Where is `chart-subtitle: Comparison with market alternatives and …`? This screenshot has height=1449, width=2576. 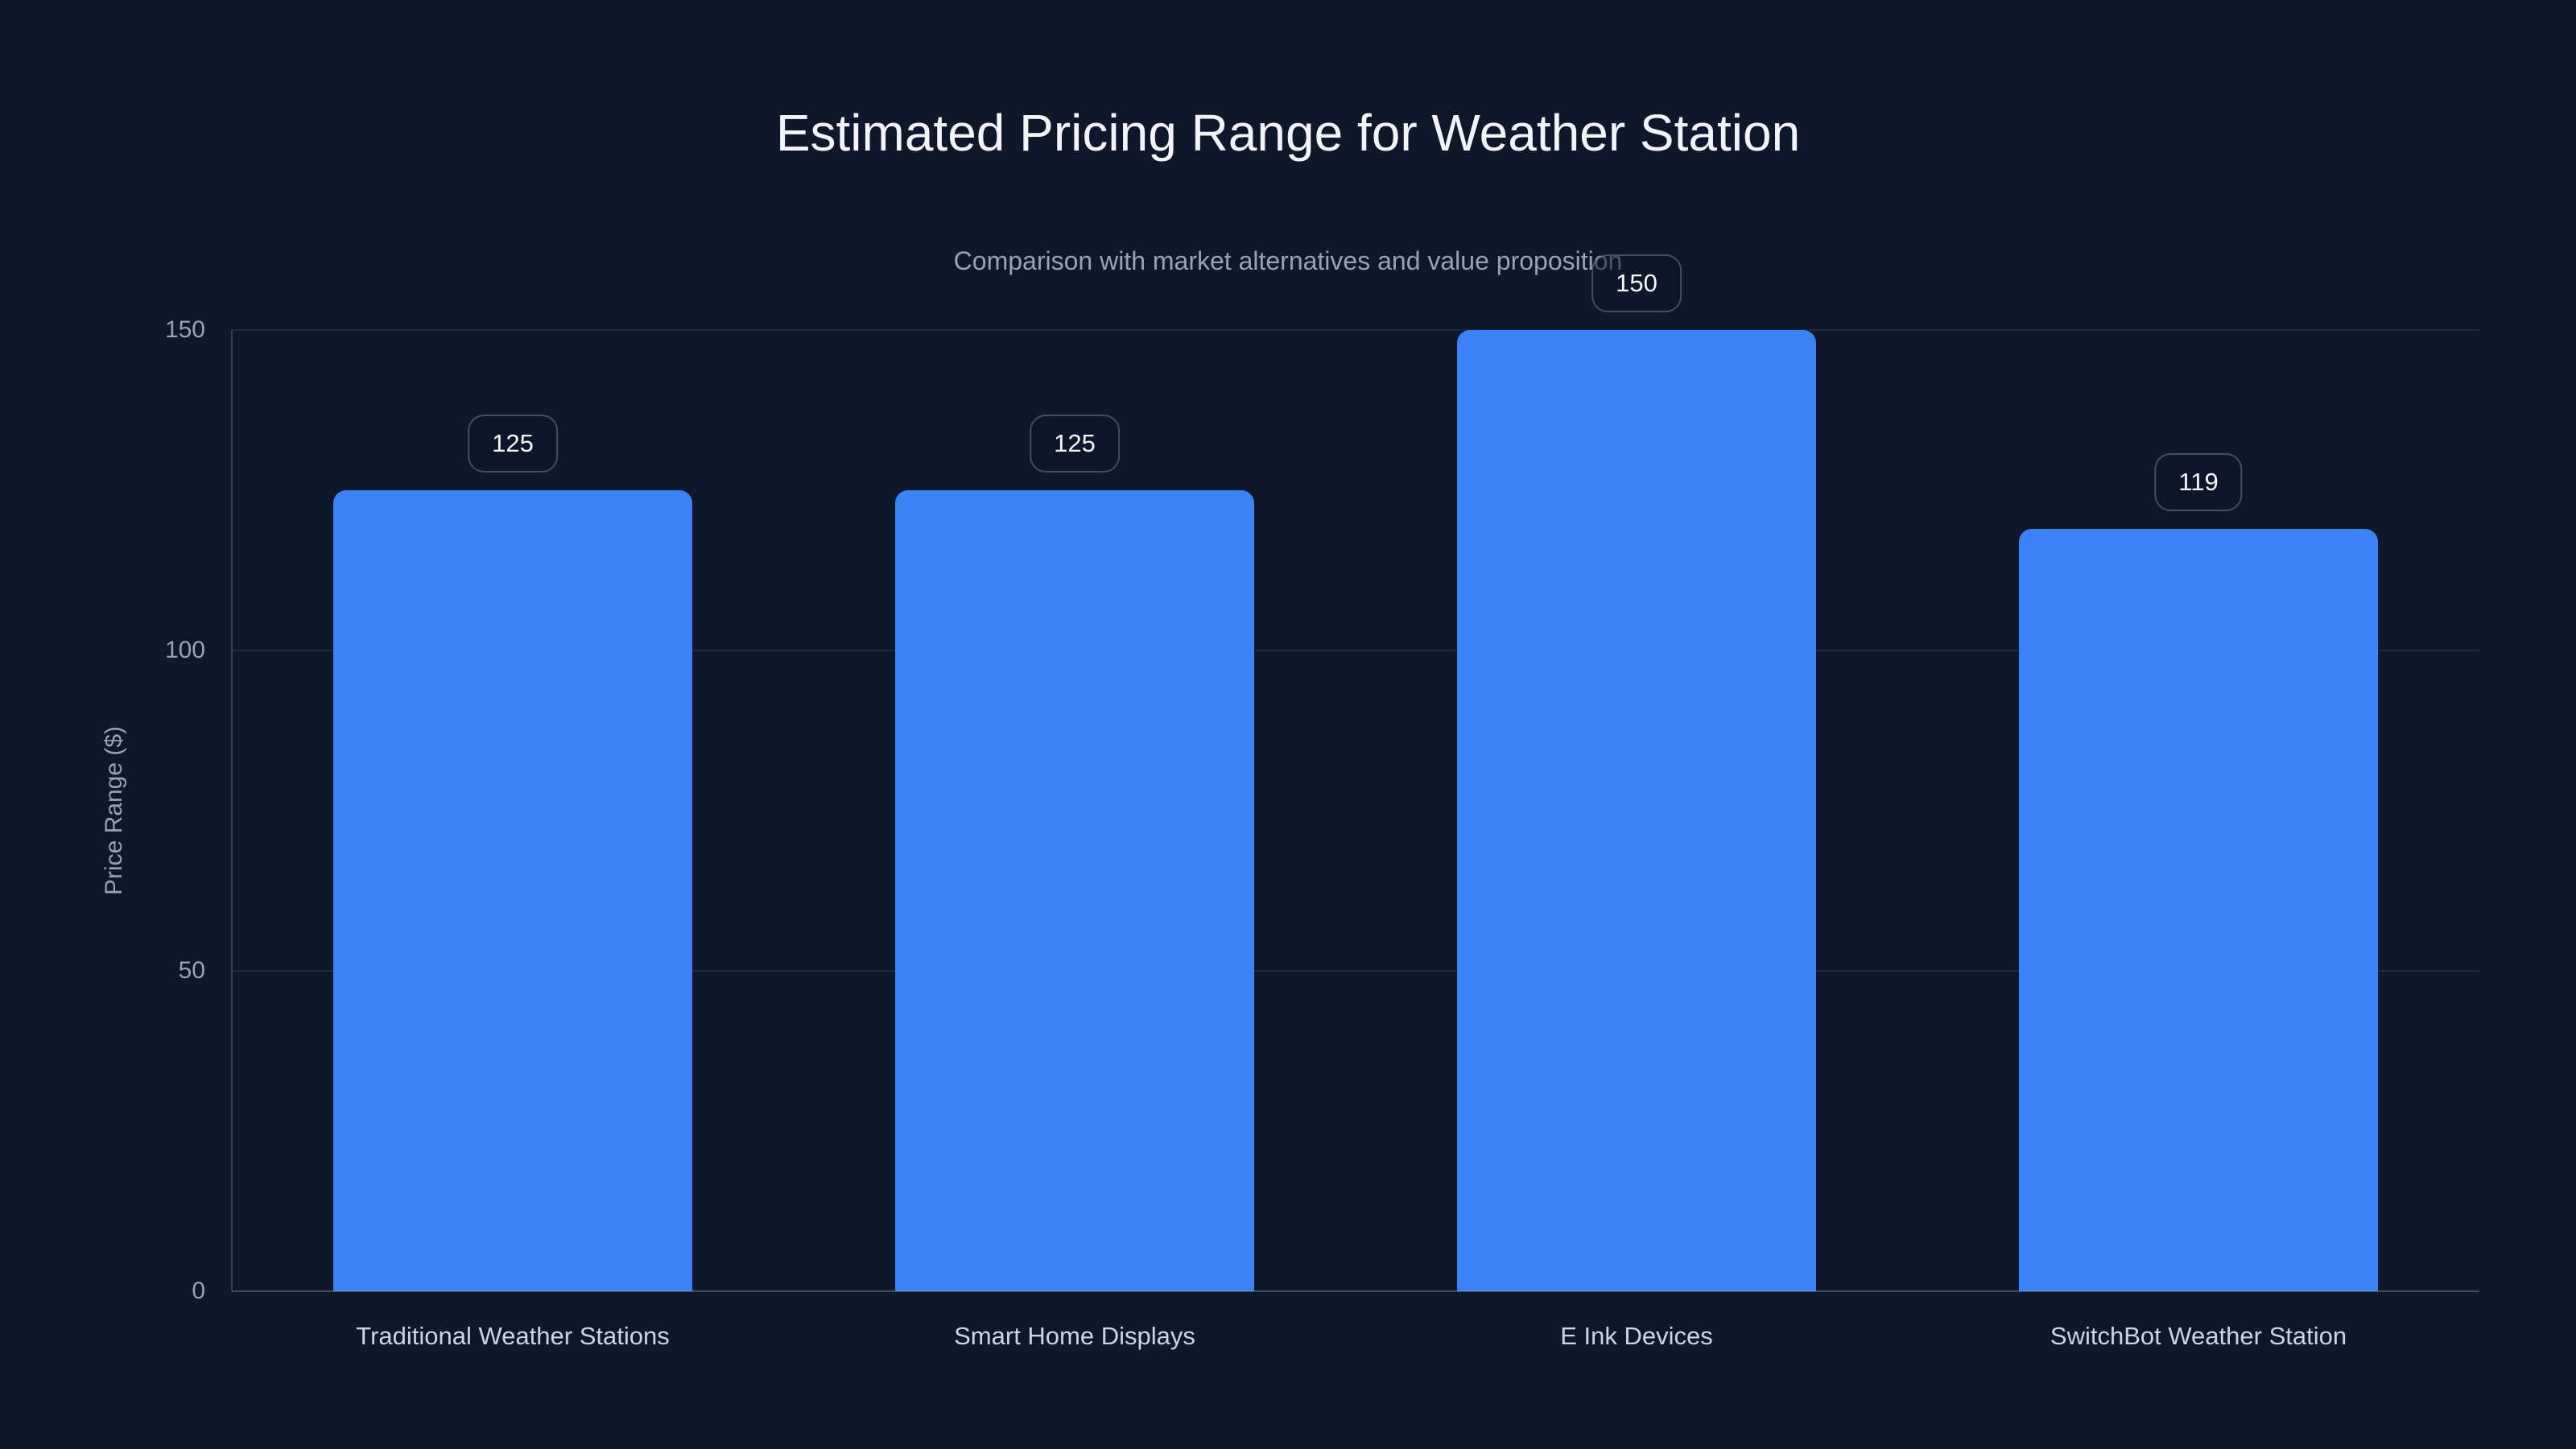
chart-subtitle: Comparison with market alternatives and … is located at coordinates (1288, 260).